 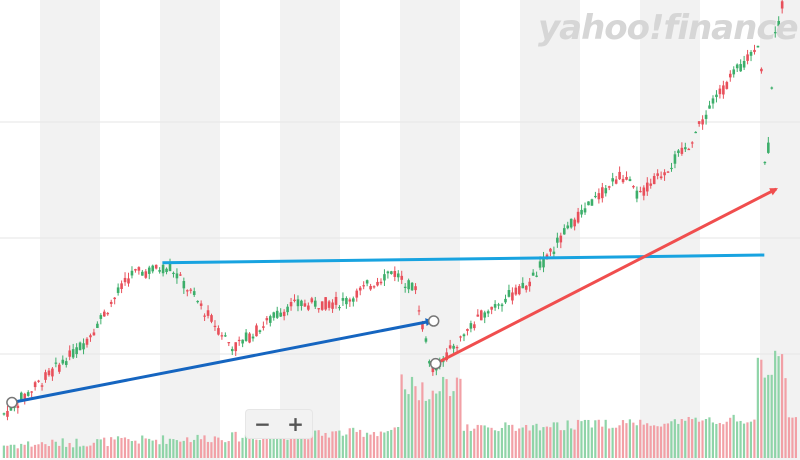 What do you see at coordinates (780, 230) in the screenshot?
I see `time-band` at bounding box center [780, 230].